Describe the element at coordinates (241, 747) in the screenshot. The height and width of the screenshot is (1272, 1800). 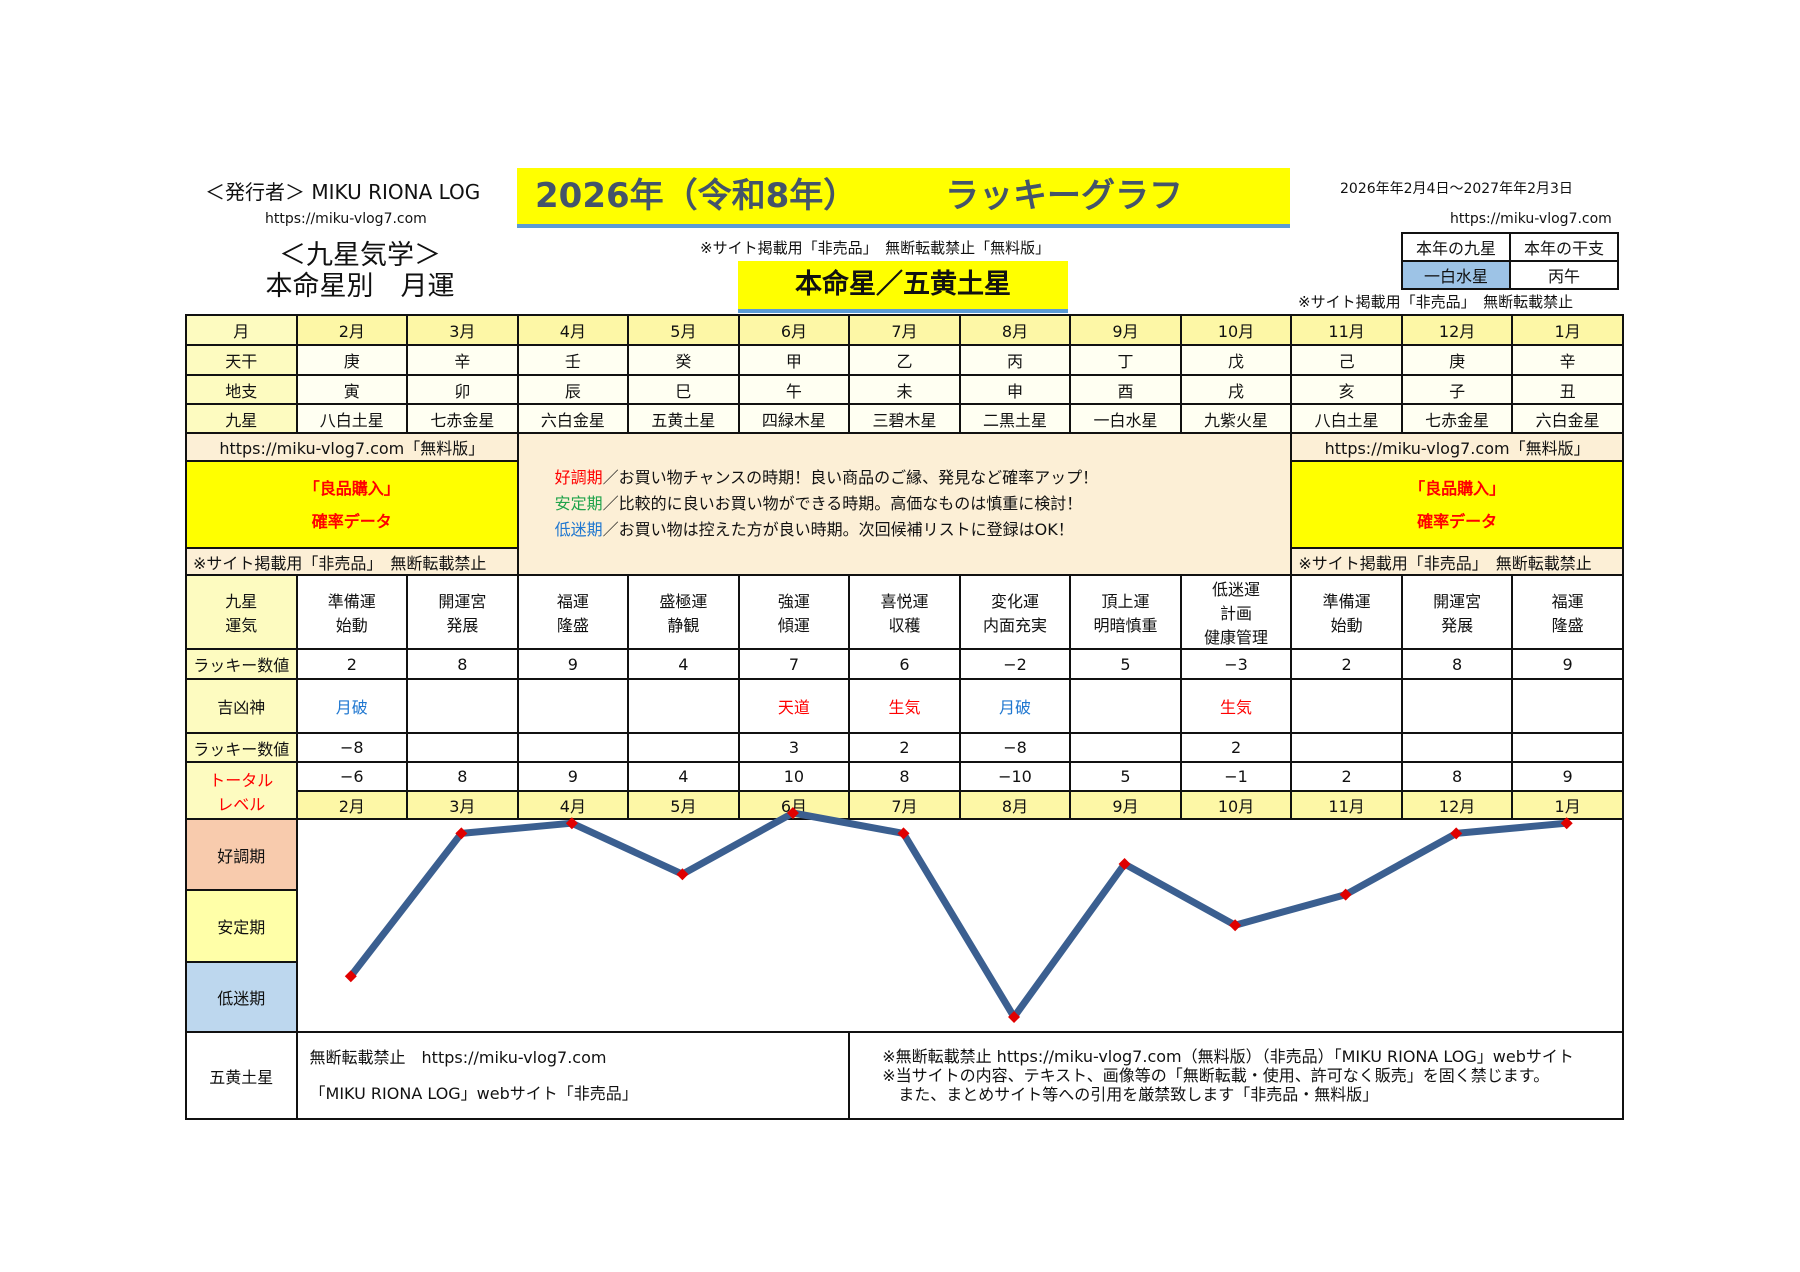
I see `row-label-lucky2: ラッキー数値` at that location.